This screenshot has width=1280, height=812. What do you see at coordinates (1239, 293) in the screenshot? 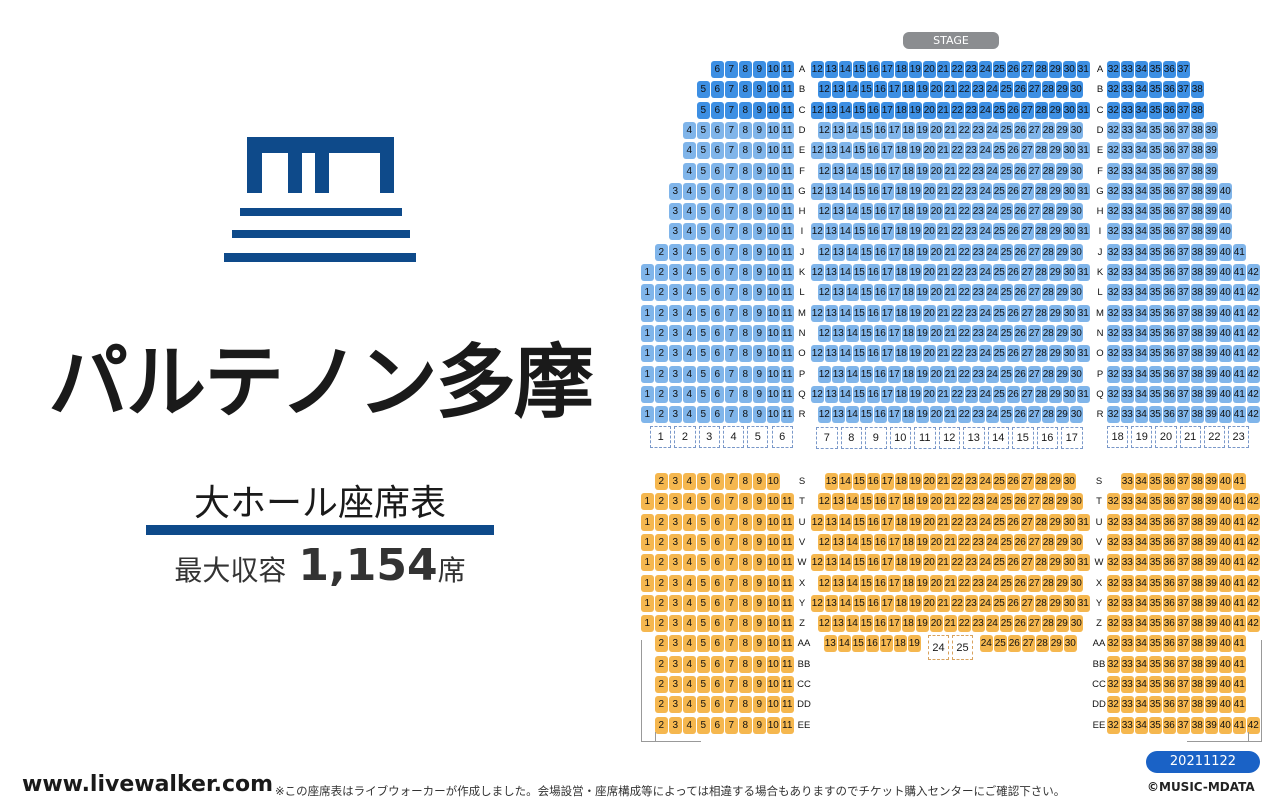
I see `seat-L-41: 41` at bounding box center [1239, 293].